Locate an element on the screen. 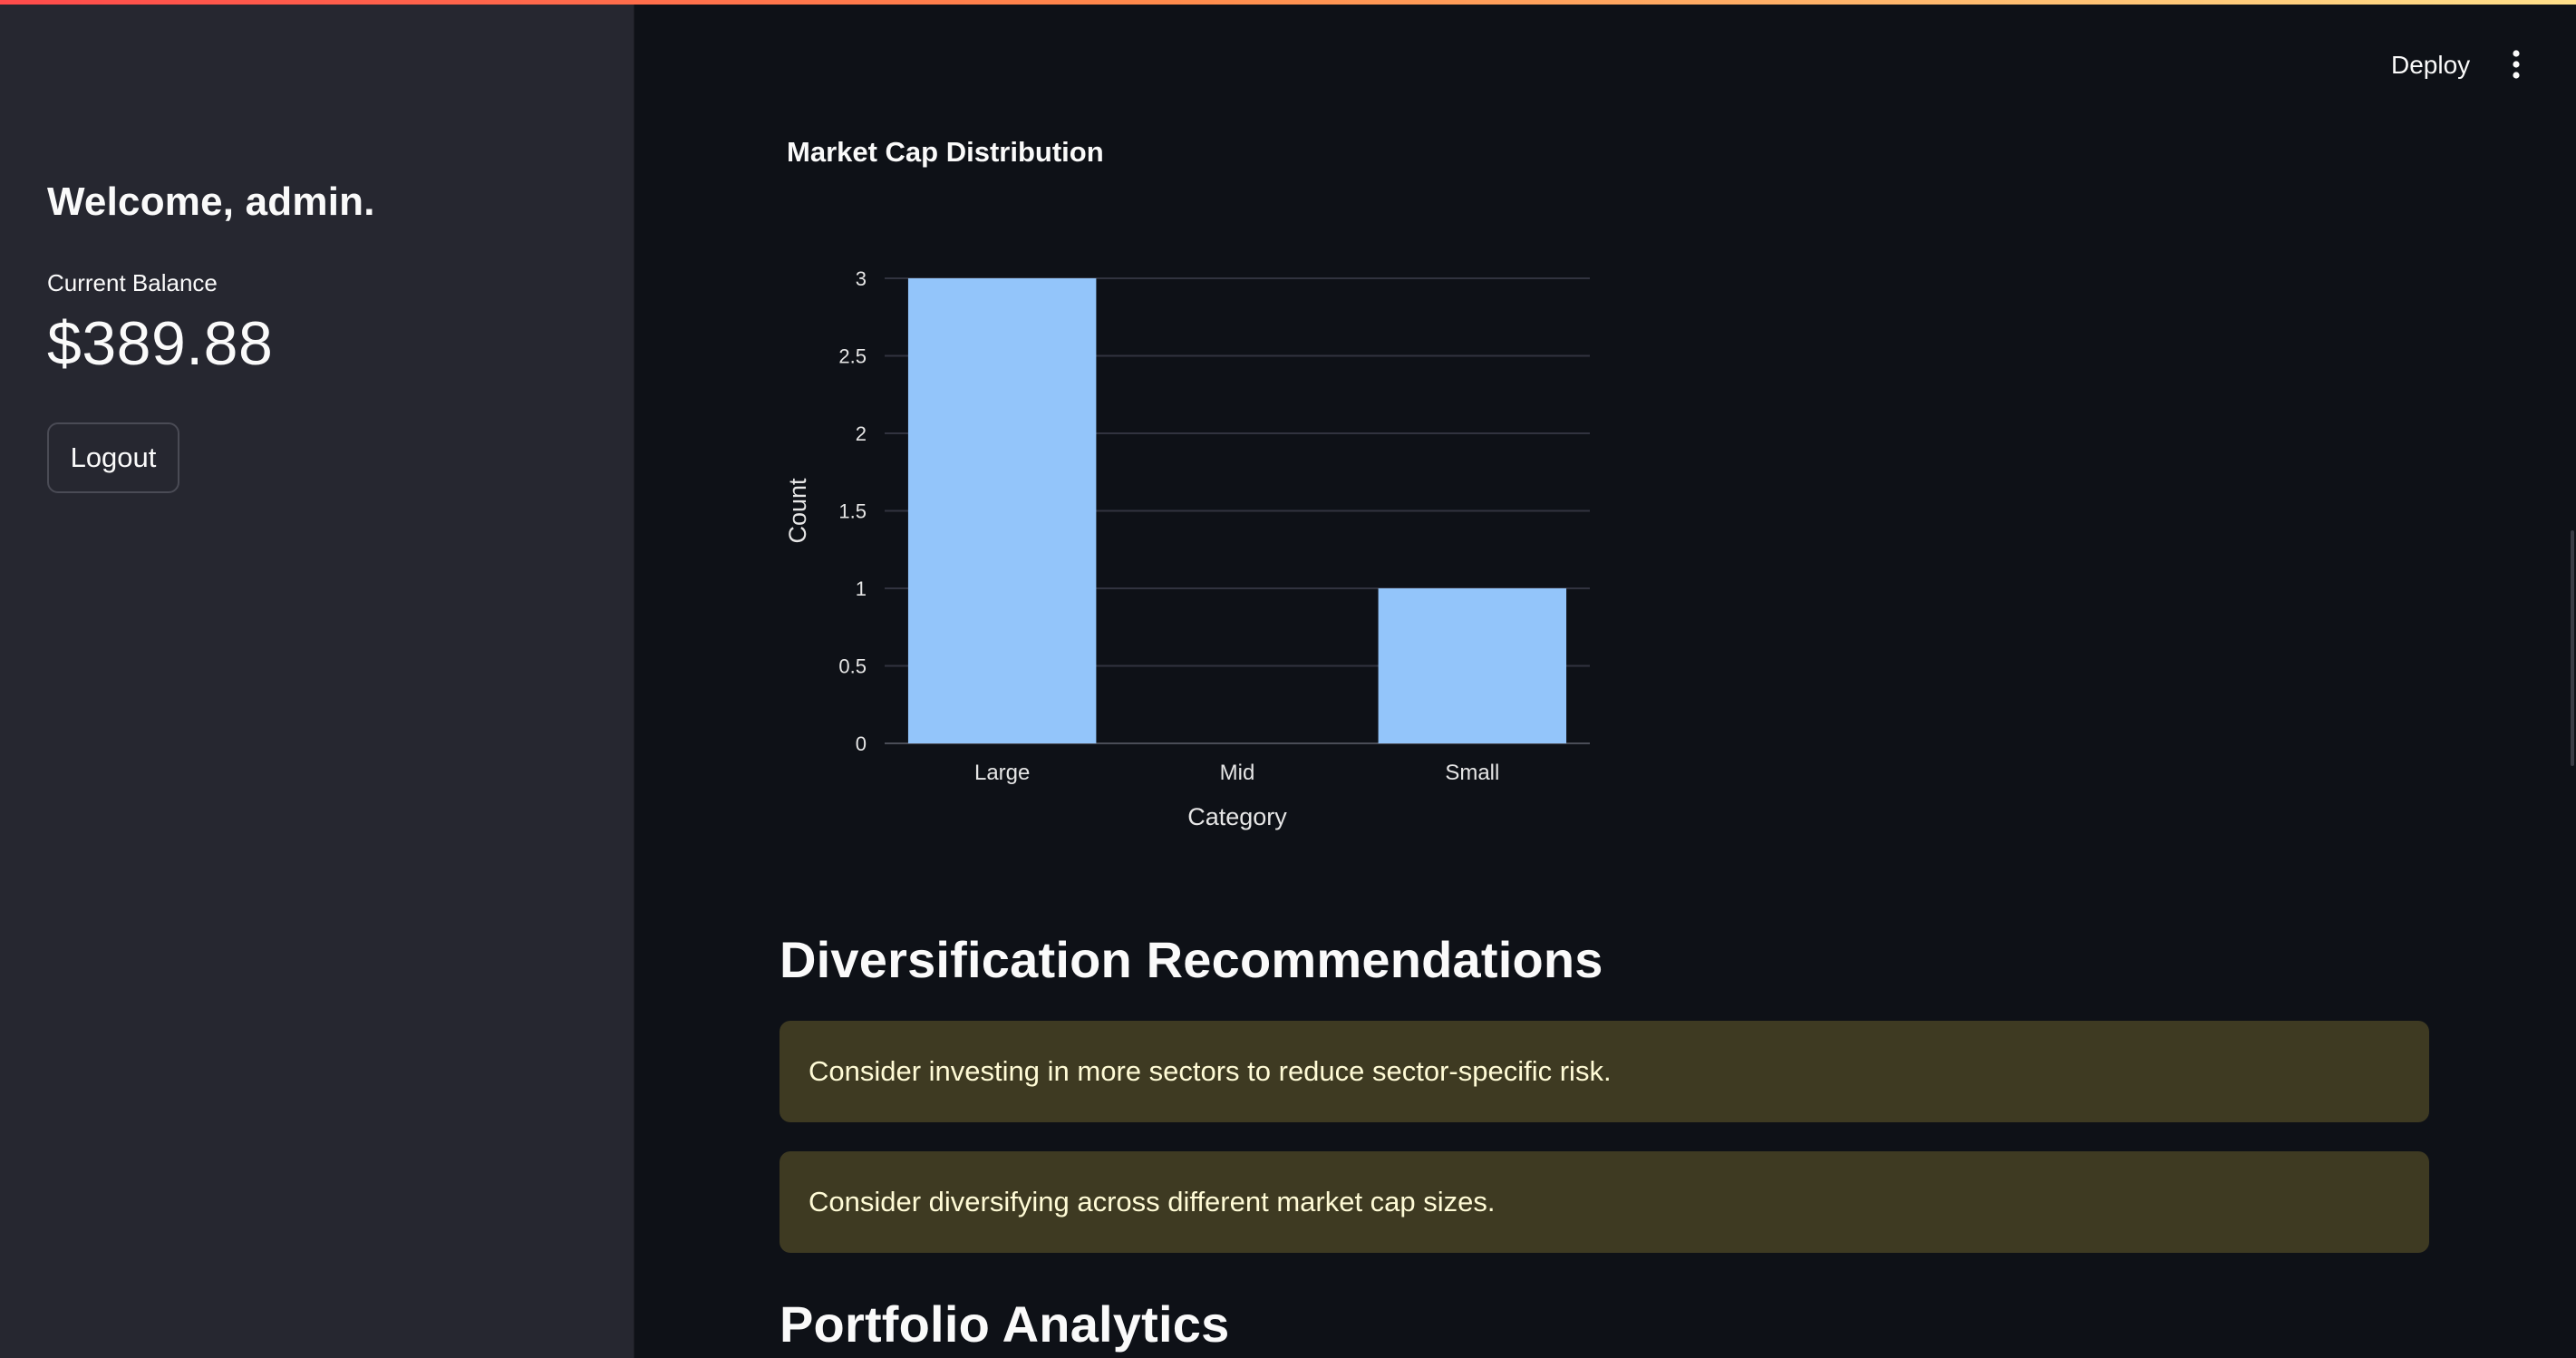 This screenshot has width=2576, height=1358. welcome-heading: Welcome, admin. is located at coordinates (211, 201).